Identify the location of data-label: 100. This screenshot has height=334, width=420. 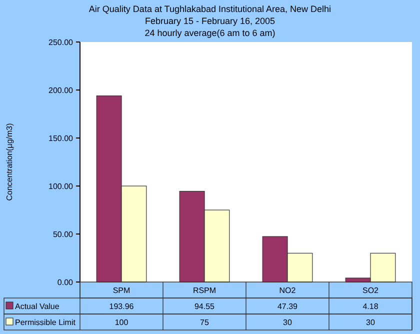
(121, 322).